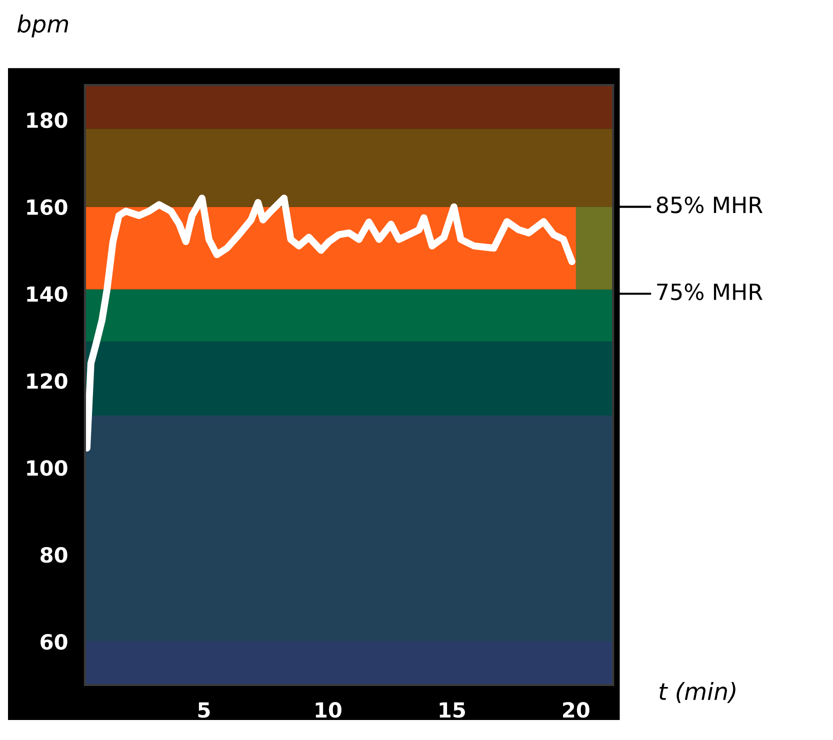  I want to click on y-tick-label: 60, so click(54, 642).